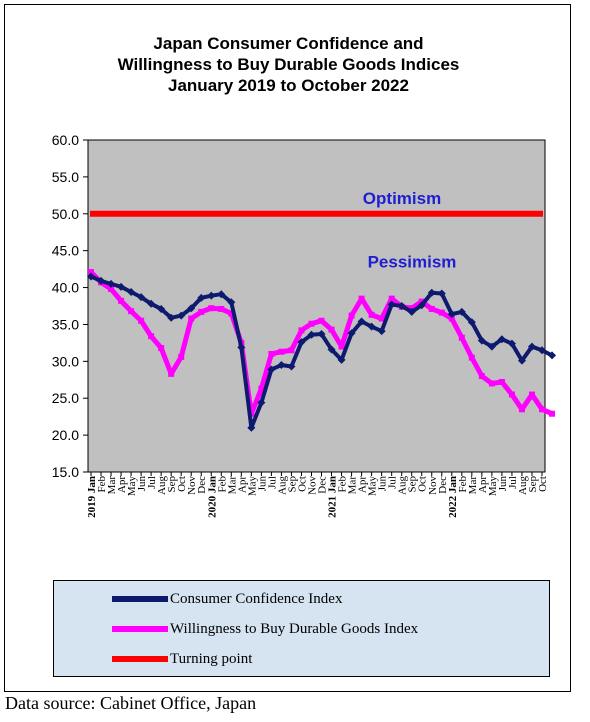 The image size is (590, 722). Describe the element at coordinates (288, 64) in the screenshot. I see `chart-title-line-2: Willingness to Buy Durable Goods Indices` at that location.